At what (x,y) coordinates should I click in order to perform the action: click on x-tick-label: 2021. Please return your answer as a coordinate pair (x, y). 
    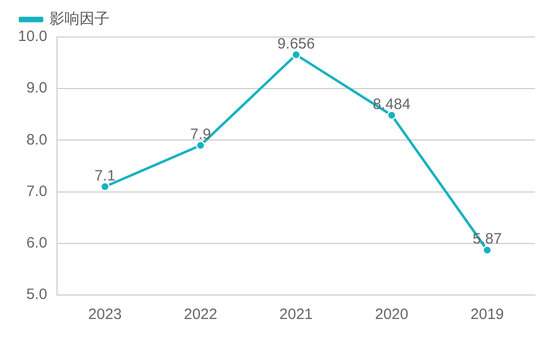
    Looking at the image, I should click on (296, 315).